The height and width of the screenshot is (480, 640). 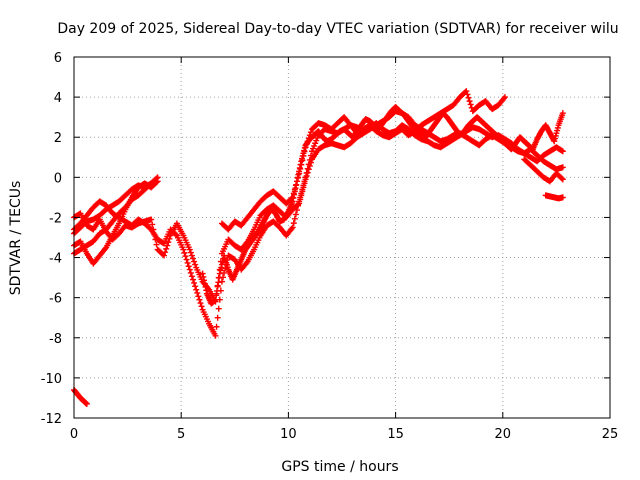 What do you see at coordinates (51, 419) in the screenshot?
I see `y-tick-label: -12` at bounding box center [51, 419].